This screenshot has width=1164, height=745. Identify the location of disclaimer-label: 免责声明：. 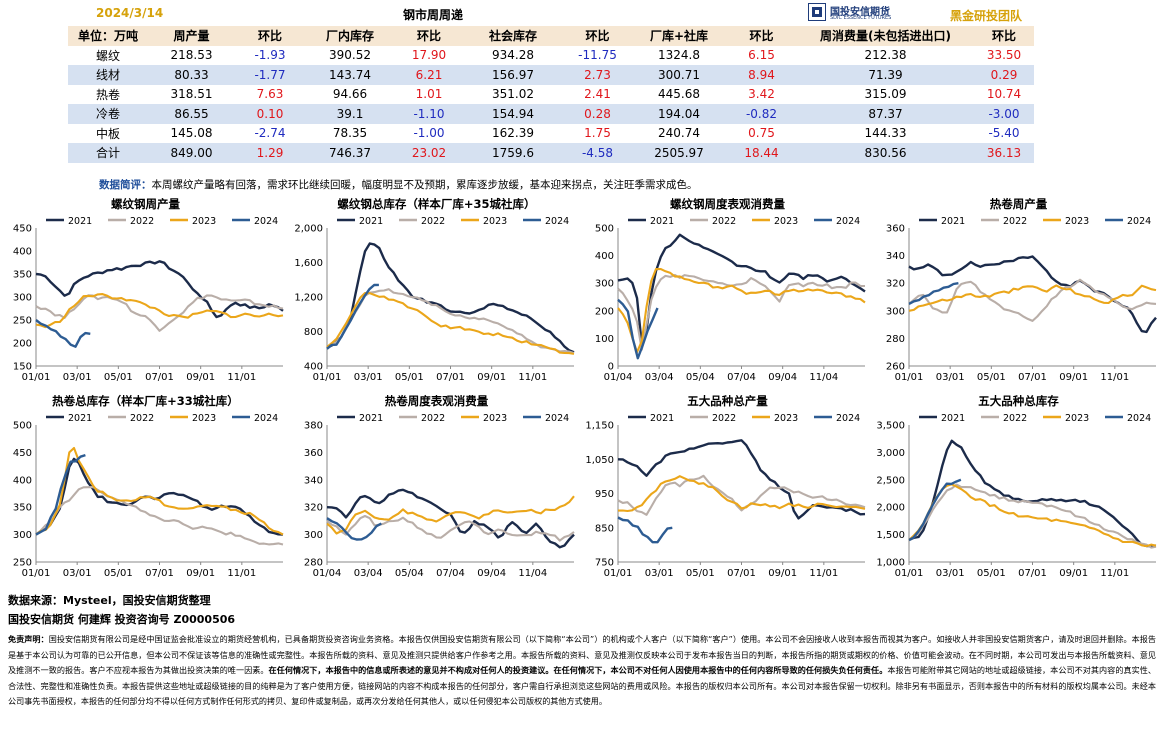
(28, 639).